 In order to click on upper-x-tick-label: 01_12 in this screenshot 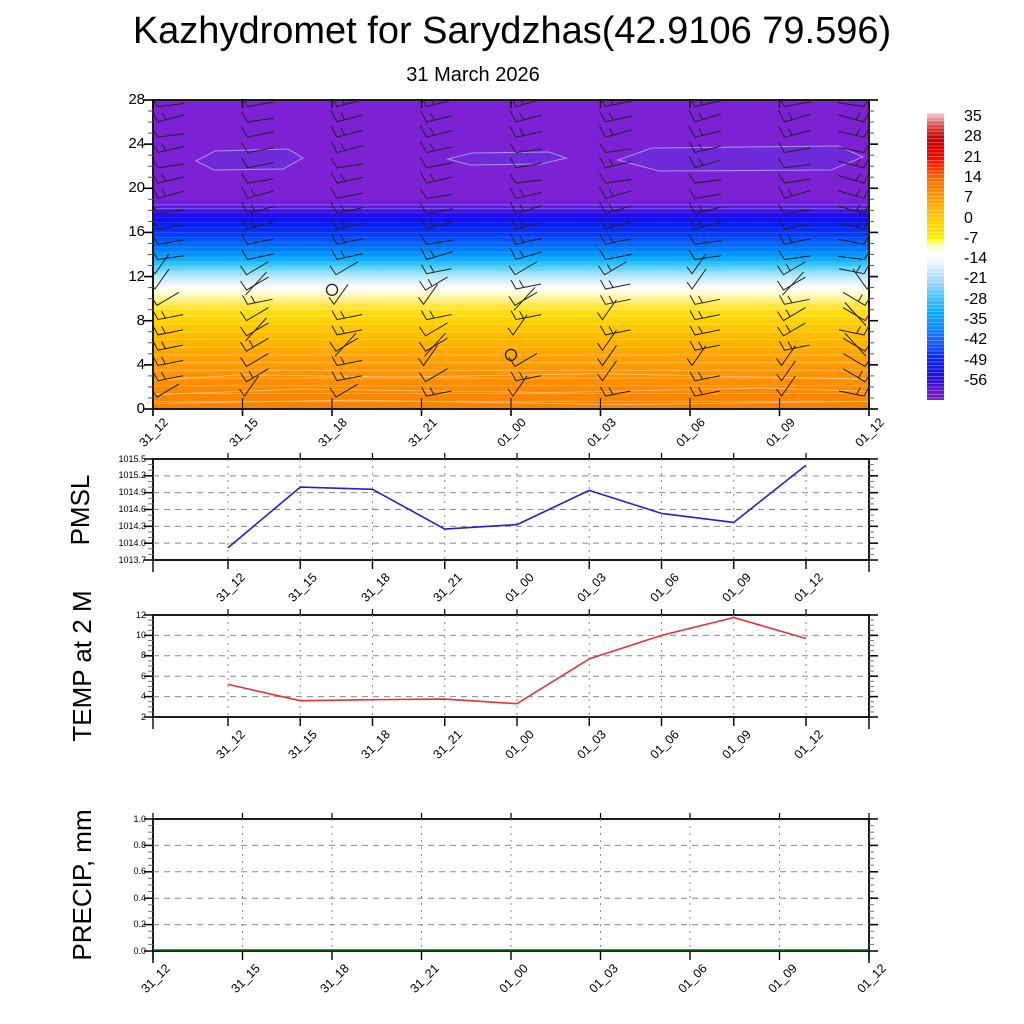, I will do `click(870, 432)`.